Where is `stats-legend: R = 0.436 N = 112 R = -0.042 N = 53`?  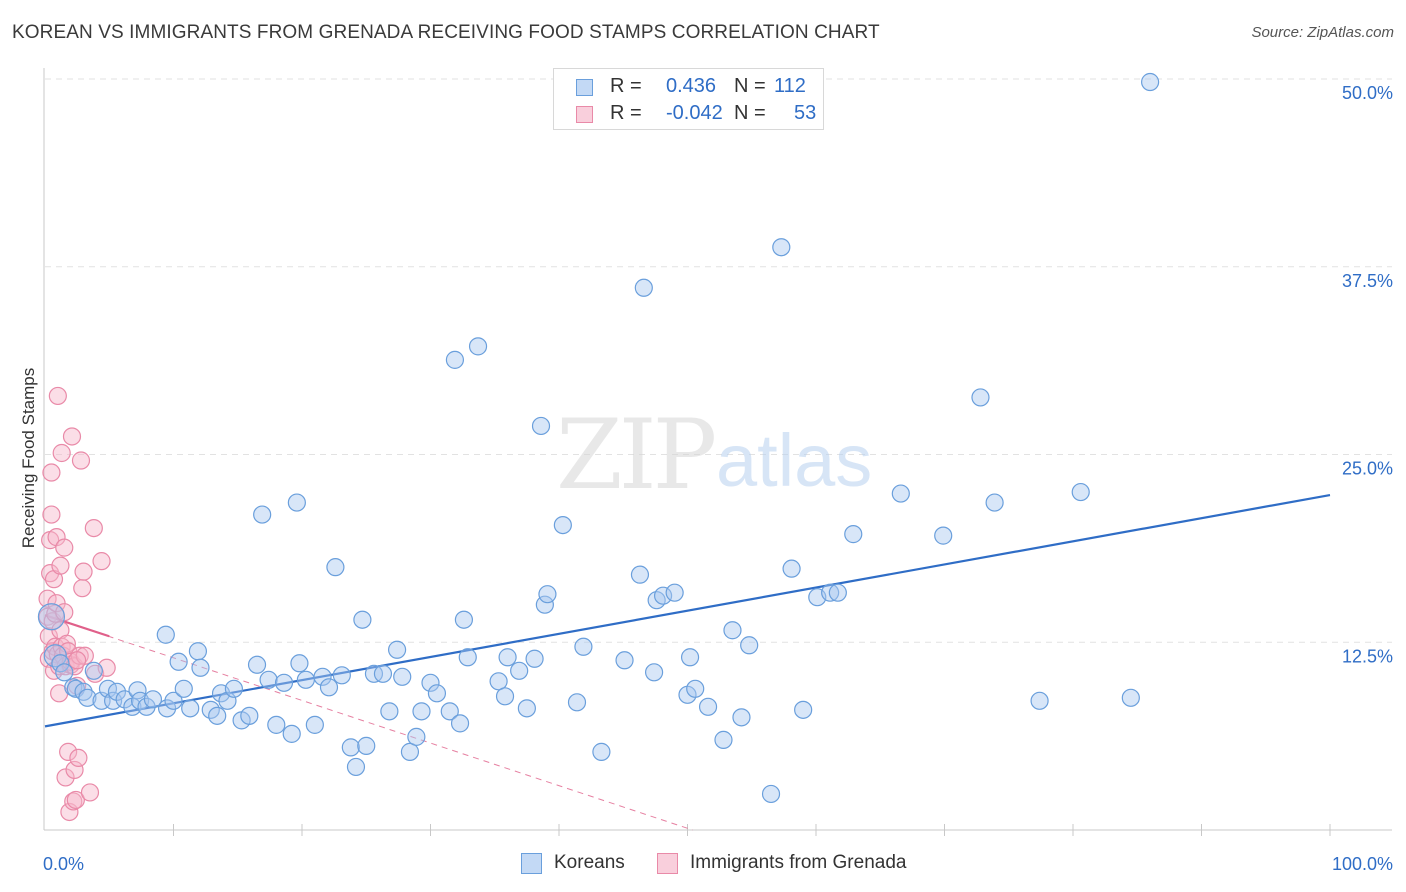 stats-legend: R = 0.436 N = 112 R = -0.042 N = 53 is located at coordinates (688, 99).